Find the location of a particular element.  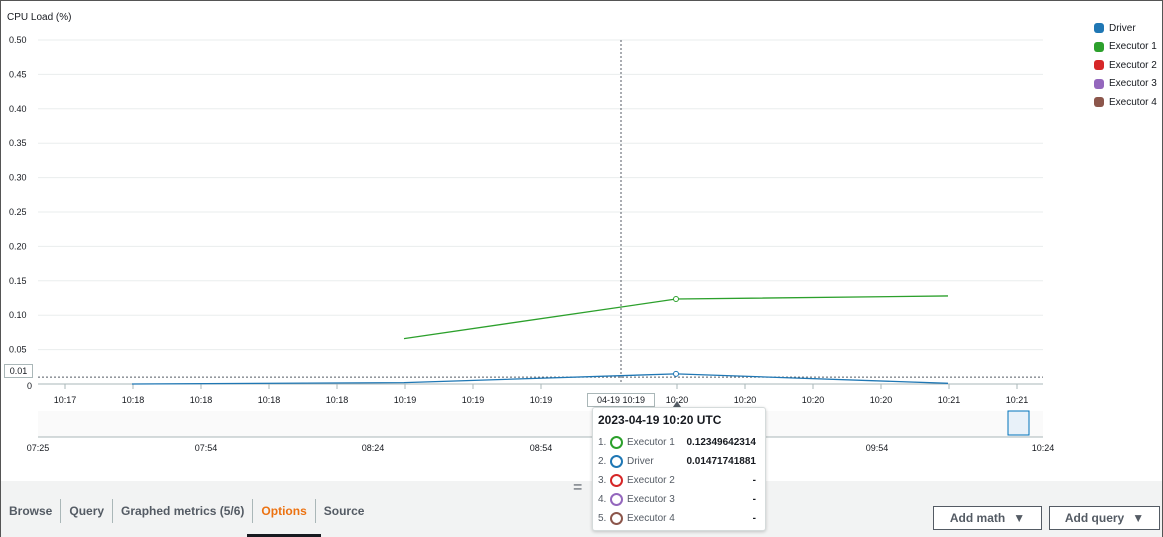

legend-item-executor-1: Executor 1 is located at coordinates (1125, 47).